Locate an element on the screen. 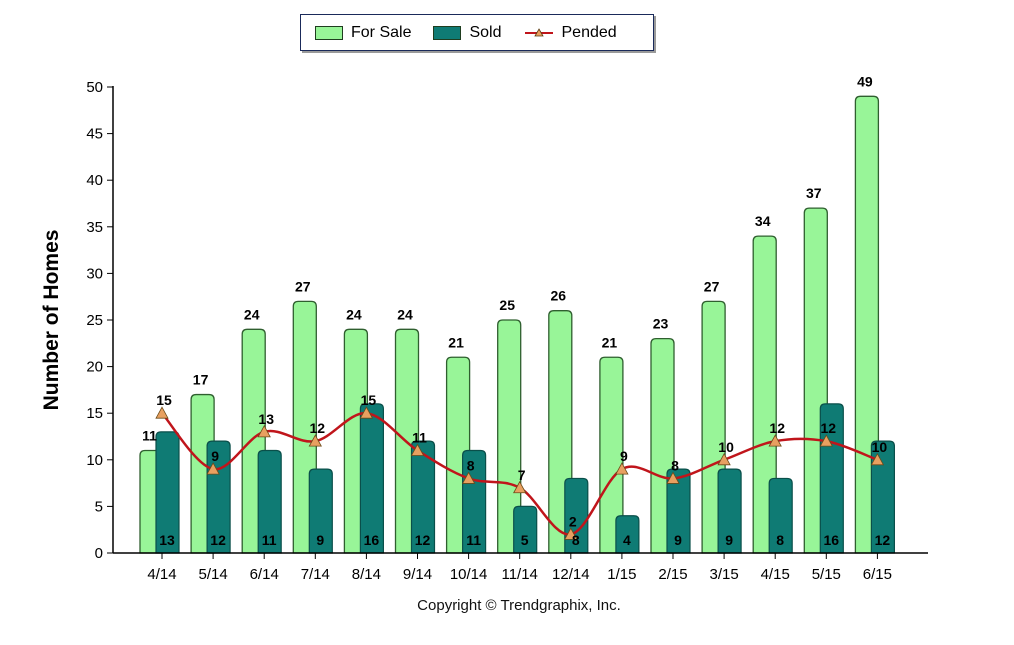 The image size is (1014, 645). x-tick-label: 4/14 is located at coordinates (161, 574).